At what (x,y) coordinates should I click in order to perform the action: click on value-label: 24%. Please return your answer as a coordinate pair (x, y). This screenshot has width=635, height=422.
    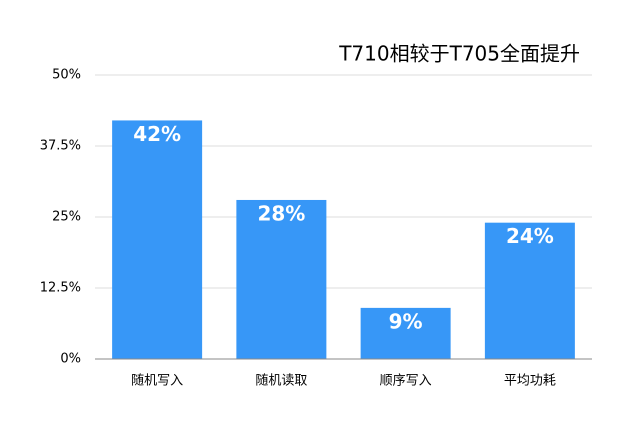
    Looking at the image, I should click on (530, 236).